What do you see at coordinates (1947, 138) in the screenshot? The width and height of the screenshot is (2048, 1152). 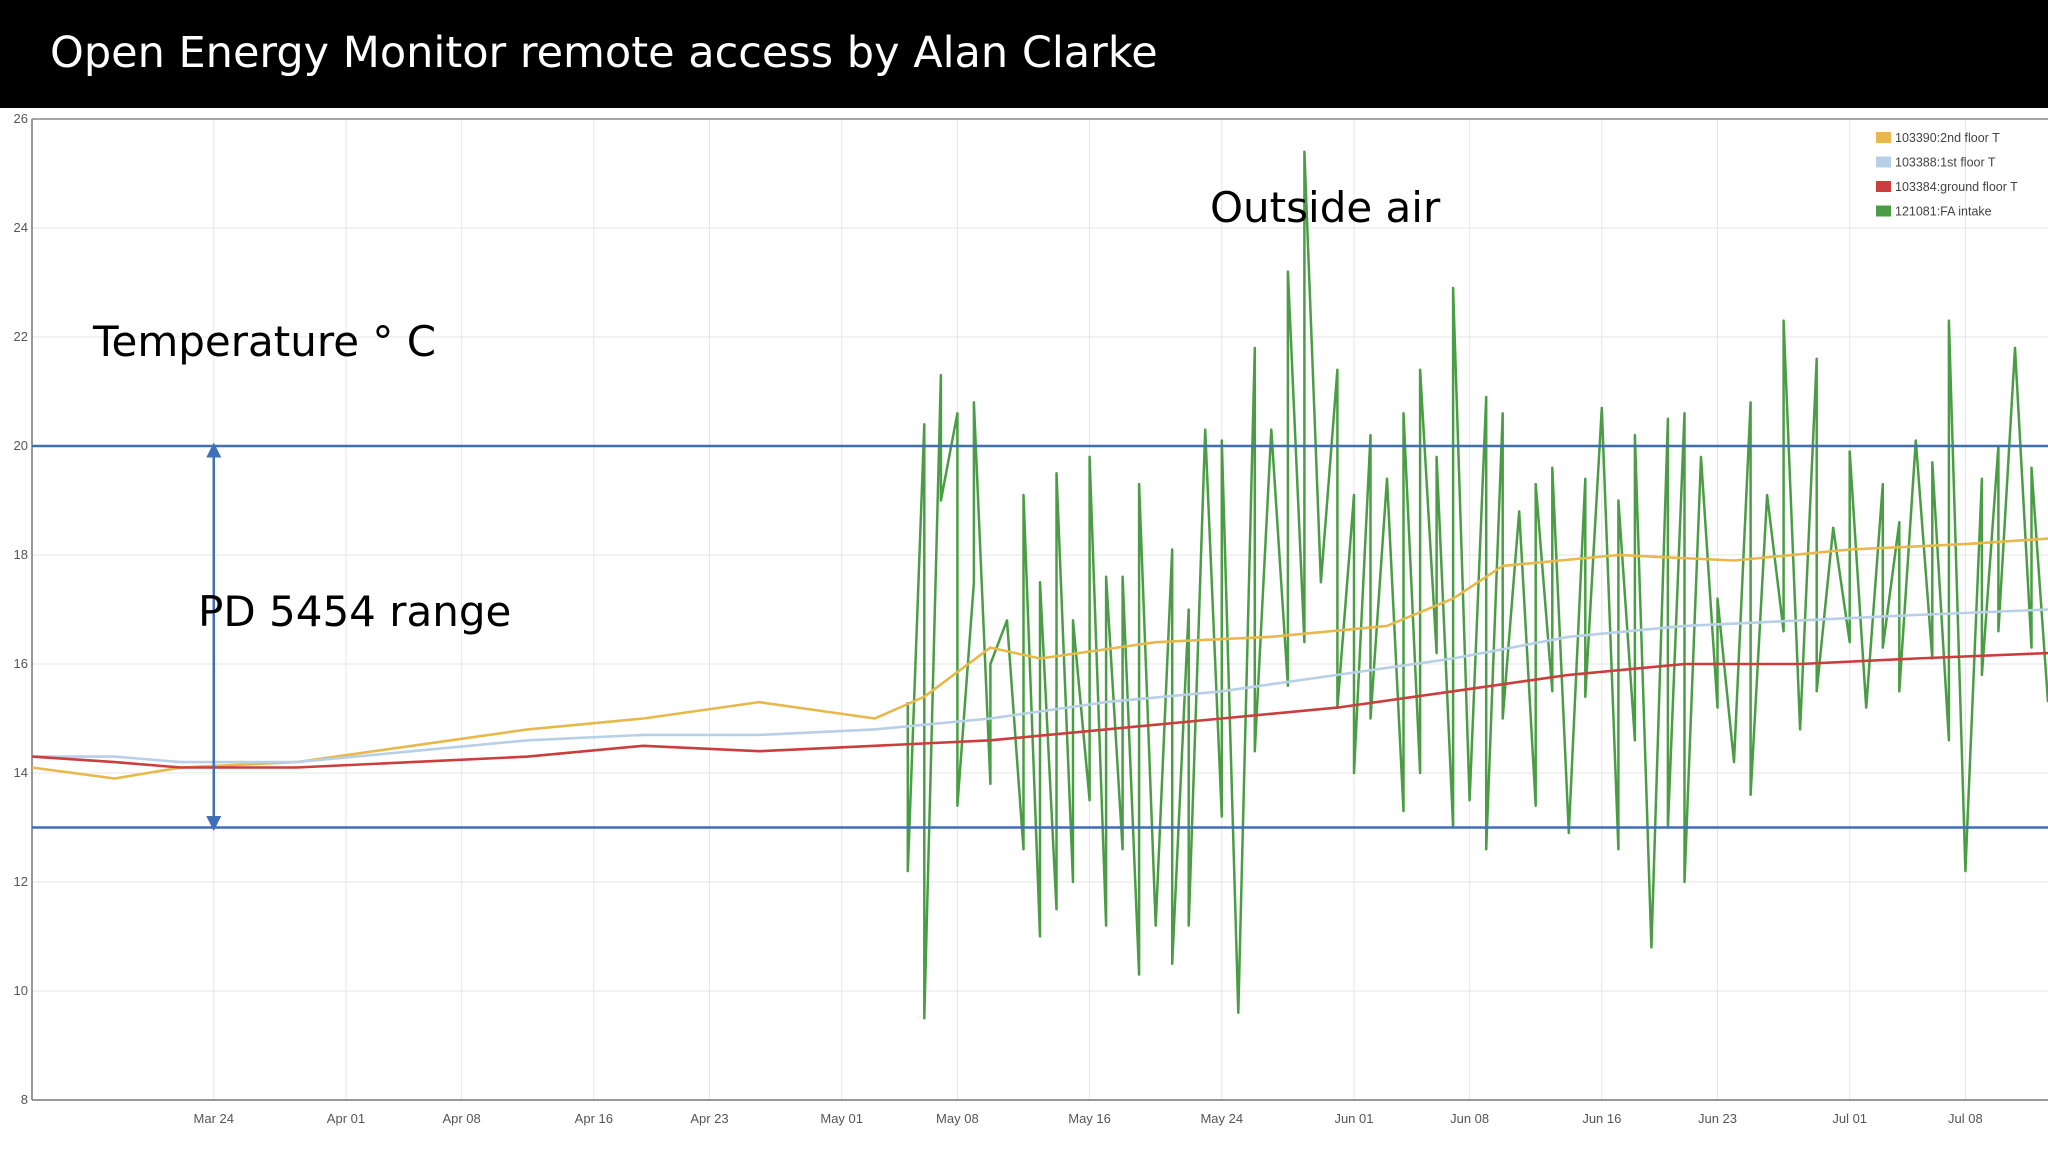 I see `legend-label: 103390:2nd floor T` at bounding box center [1947, 138].